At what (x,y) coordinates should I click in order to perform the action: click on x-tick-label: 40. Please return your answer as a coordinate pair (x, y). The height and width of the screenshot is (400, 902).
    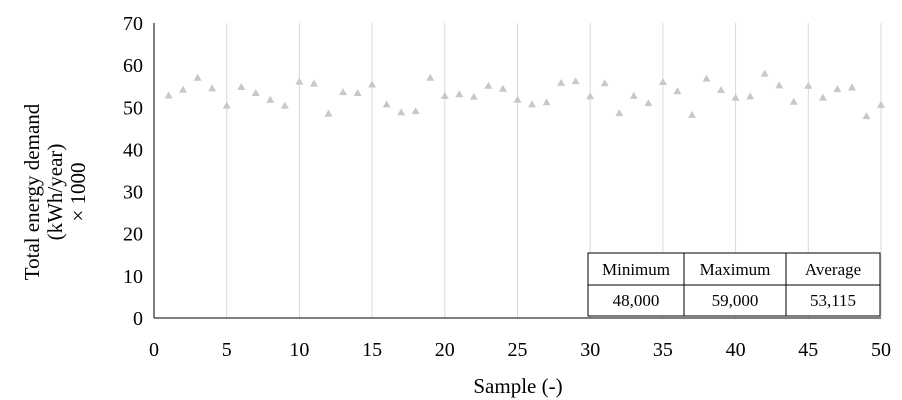
    Looking at the image, I should click on (736, 350).